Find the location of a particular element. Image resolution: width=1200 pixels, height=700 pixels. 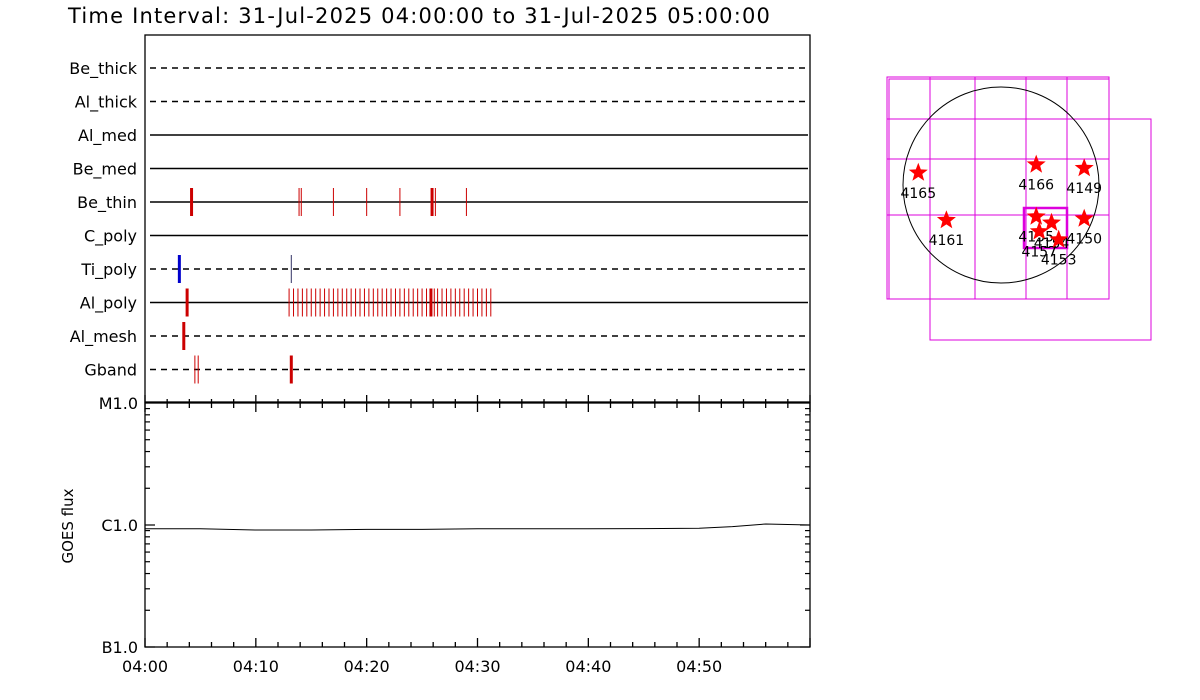

goes-flux-line is located at coordinates (478, 527).